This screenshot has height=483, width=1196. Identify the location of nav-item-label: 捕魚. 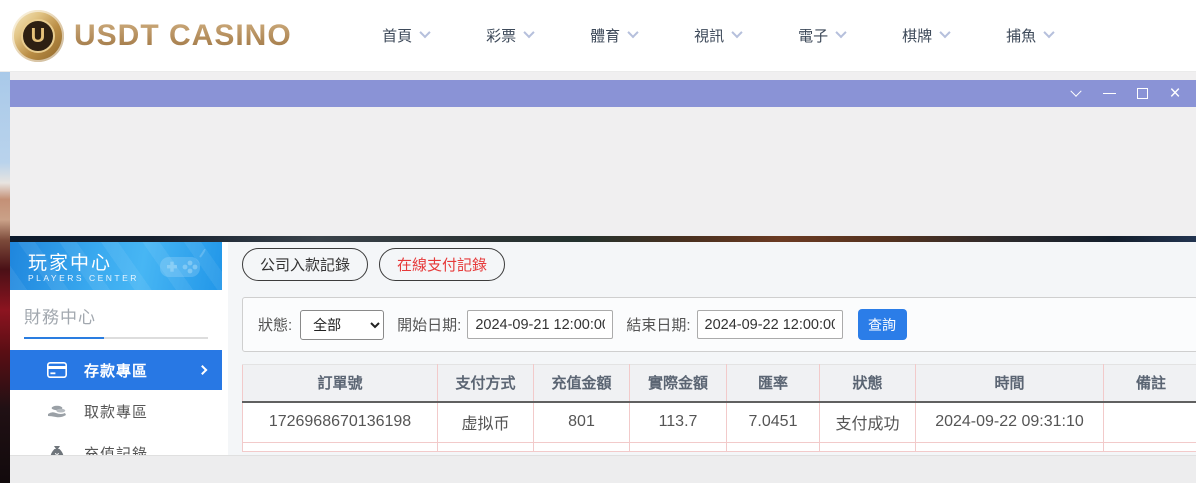
(1021, 36).